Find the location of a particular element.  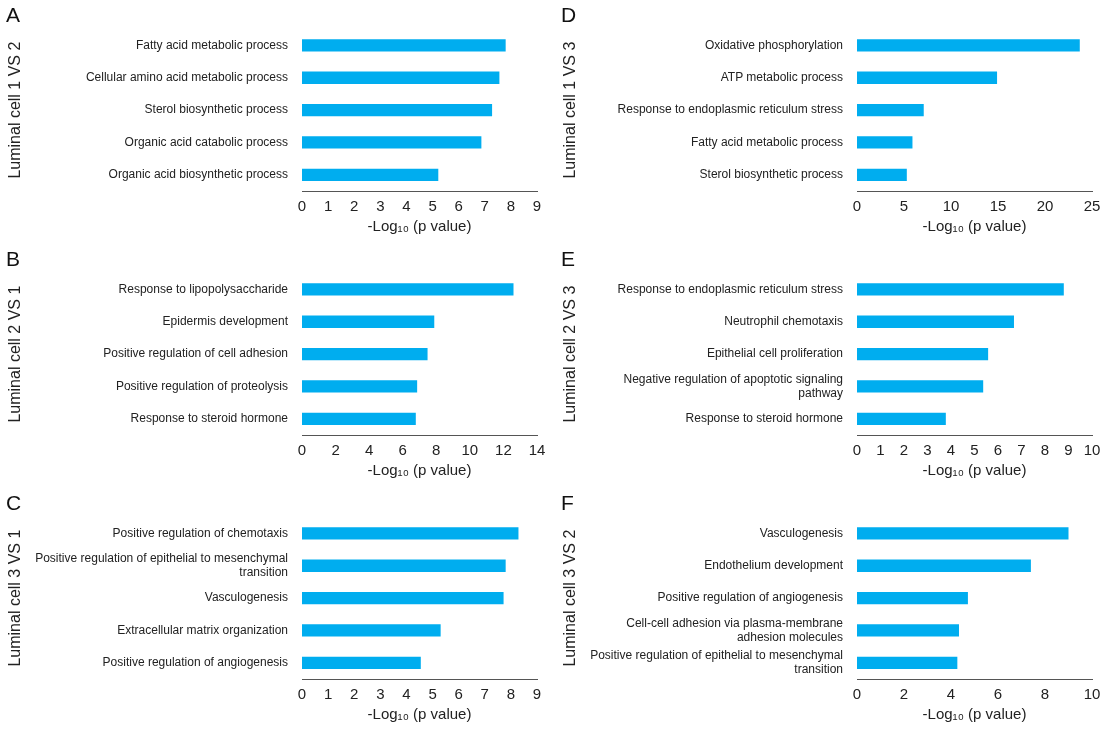

y-axis-title: Luminal cell 1 VS 2 is located at coordinates (15, 110).